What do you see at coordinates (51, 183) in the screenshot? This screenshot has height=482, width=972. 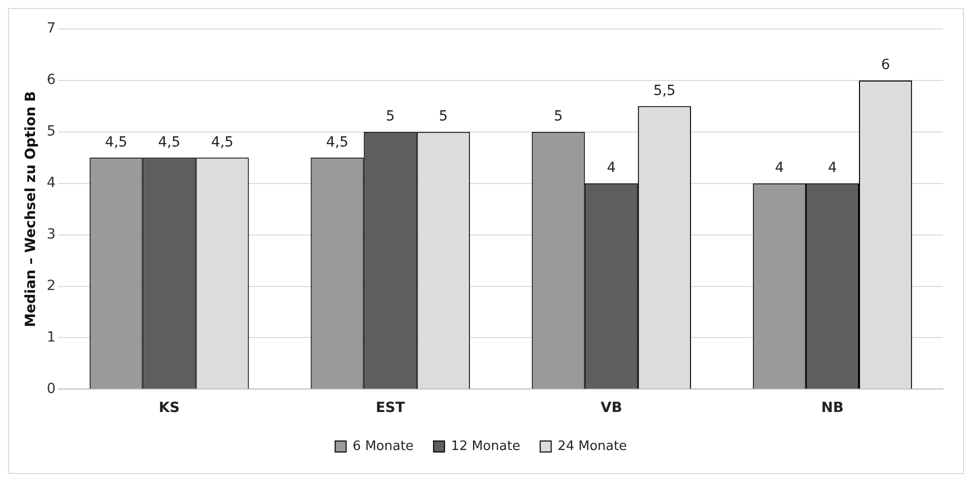 I see `y-tick-label: 4` at bounding box center [51, 183].